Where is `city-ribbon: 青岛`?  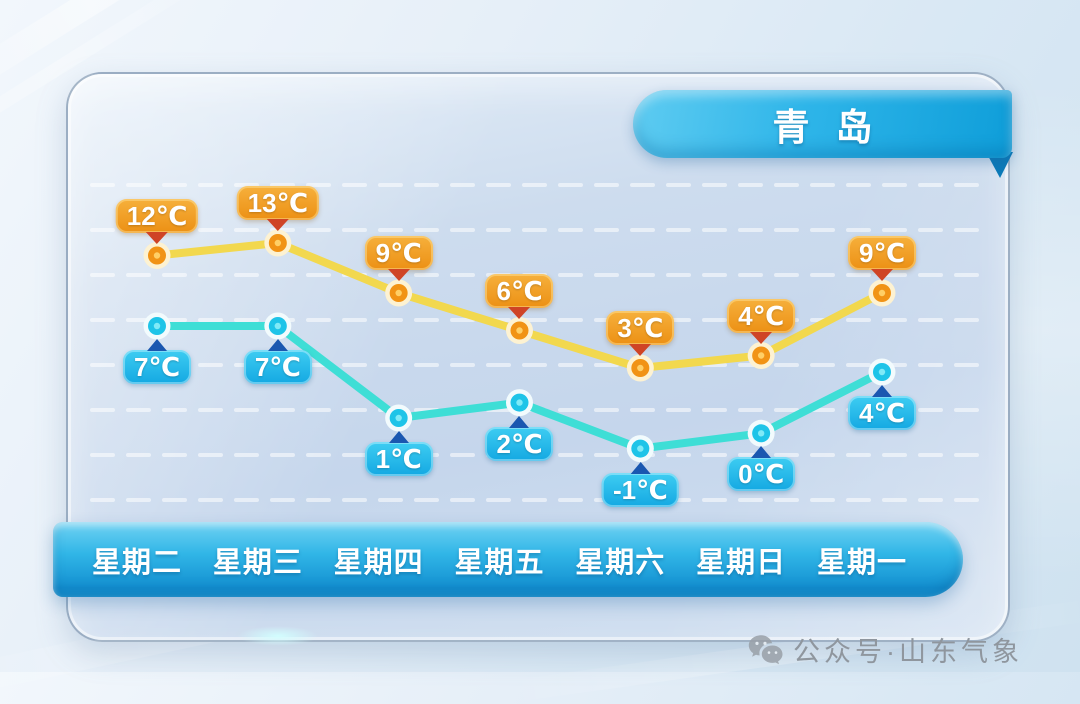 city-ribbon: 青岛 is located at coordinates (822, 124).